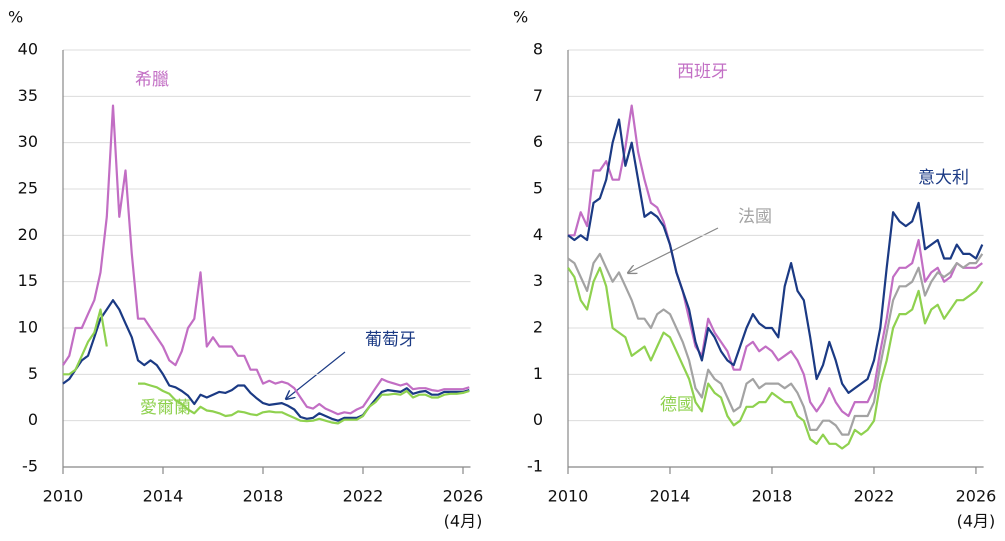 The width and height of the screenshot is (1005, 541). I want to click on y-tick-label: 1, so click(538, 373).